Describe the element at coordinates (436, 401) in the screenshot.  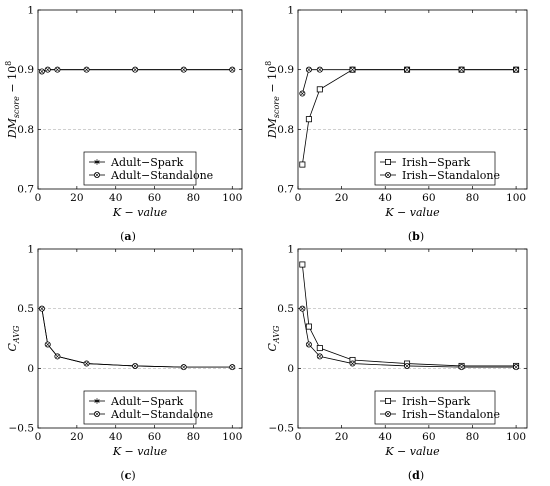
I see `legend-entry: Irish−Spark` at that location.